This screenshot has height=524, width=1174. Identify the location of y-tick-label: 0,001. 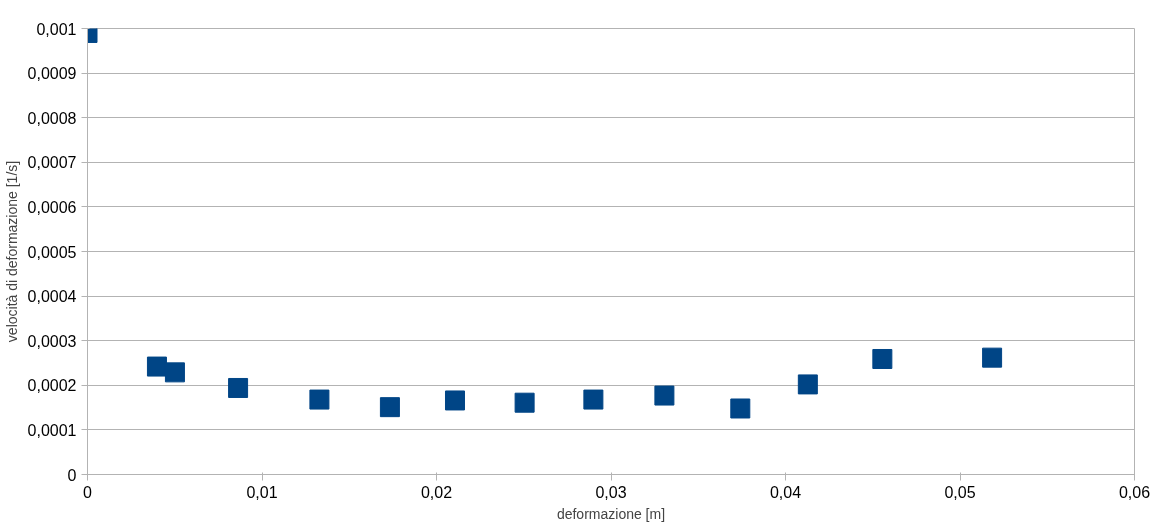
(56, 29).